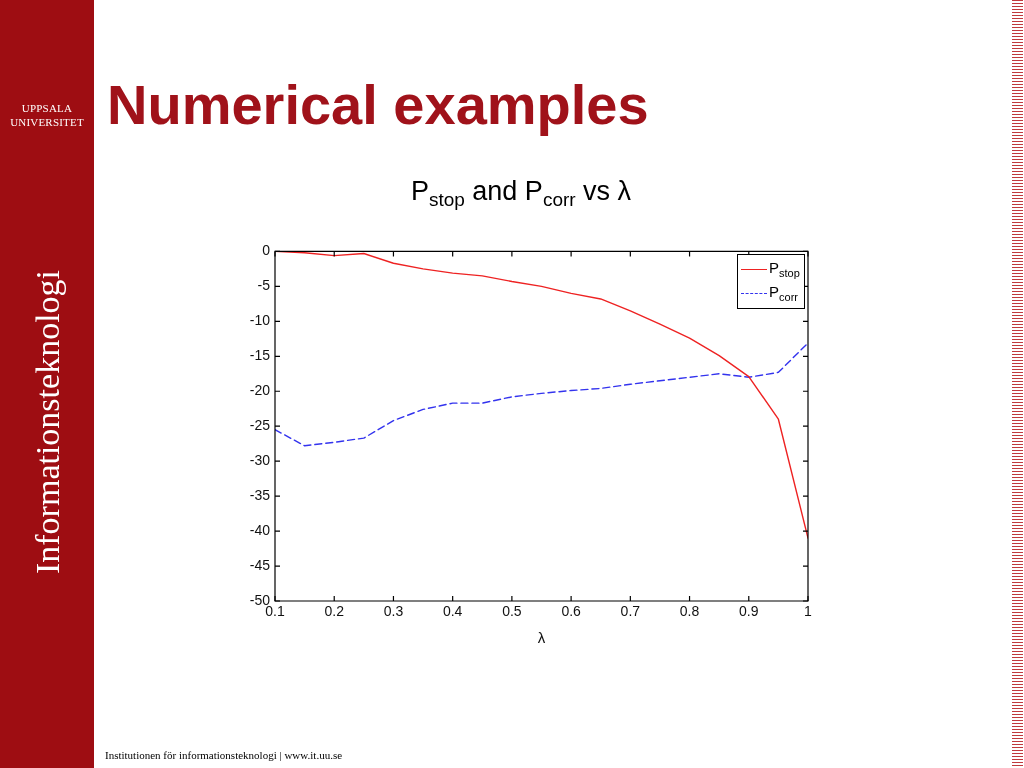  Describe the element at coordinates (266, 250) in the screenshot. I see `y-tick-label: 0` at that location.